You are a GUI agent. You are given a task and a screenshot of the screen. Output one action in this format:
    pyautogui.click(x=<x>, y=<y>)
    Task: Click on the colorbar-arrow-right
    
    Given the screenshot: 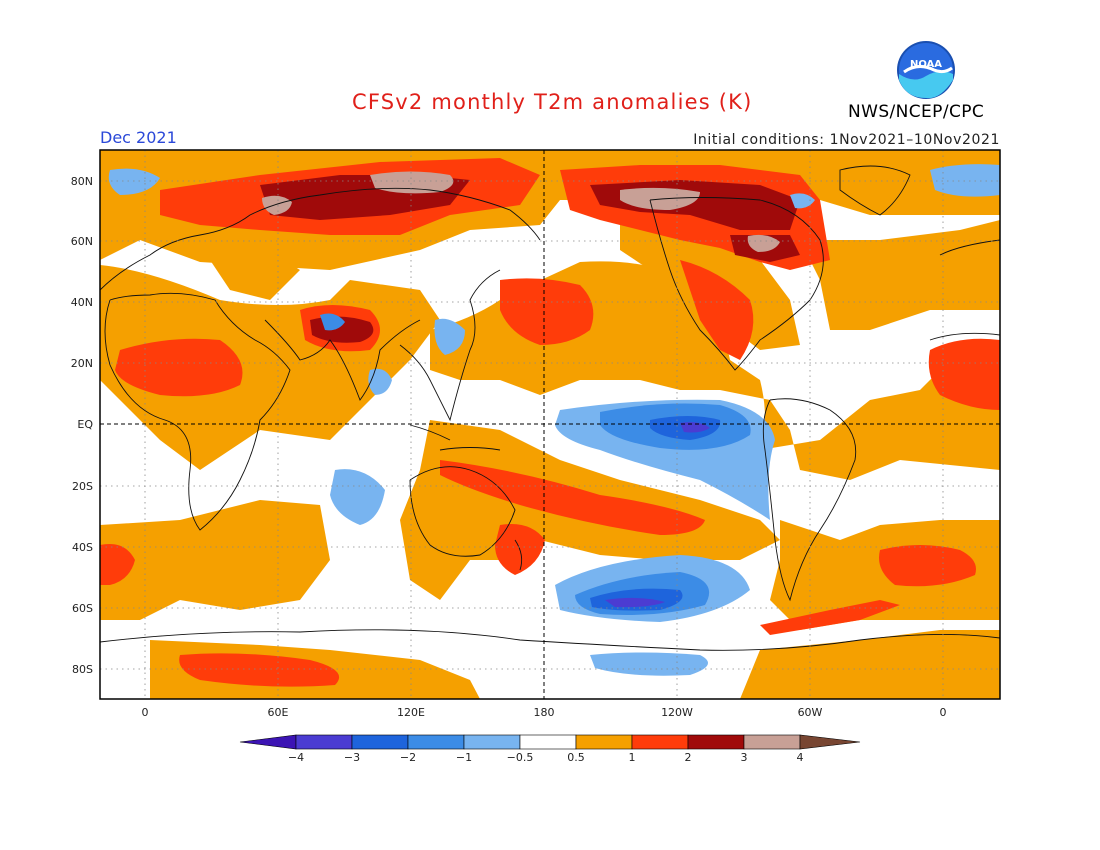 What is the action you would take?
    pyautogui.click(x=830, y=742)
    